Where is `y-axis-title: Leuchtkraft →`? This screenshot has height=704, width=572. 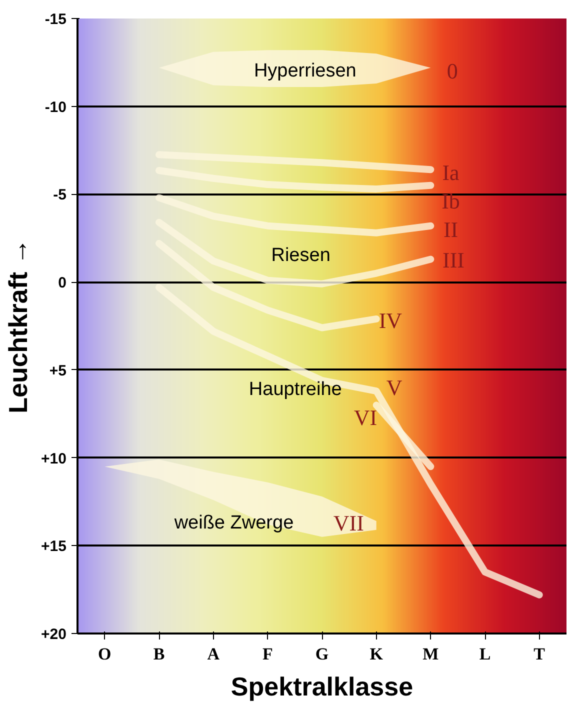 y-axis-title: Leuchtkraft → is located at coordinates (18, 326).